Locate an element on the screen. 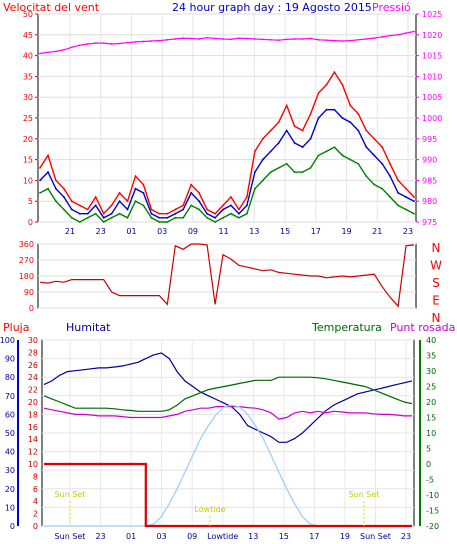  x-tick-label: 11 is located at coordinates (224, 231).